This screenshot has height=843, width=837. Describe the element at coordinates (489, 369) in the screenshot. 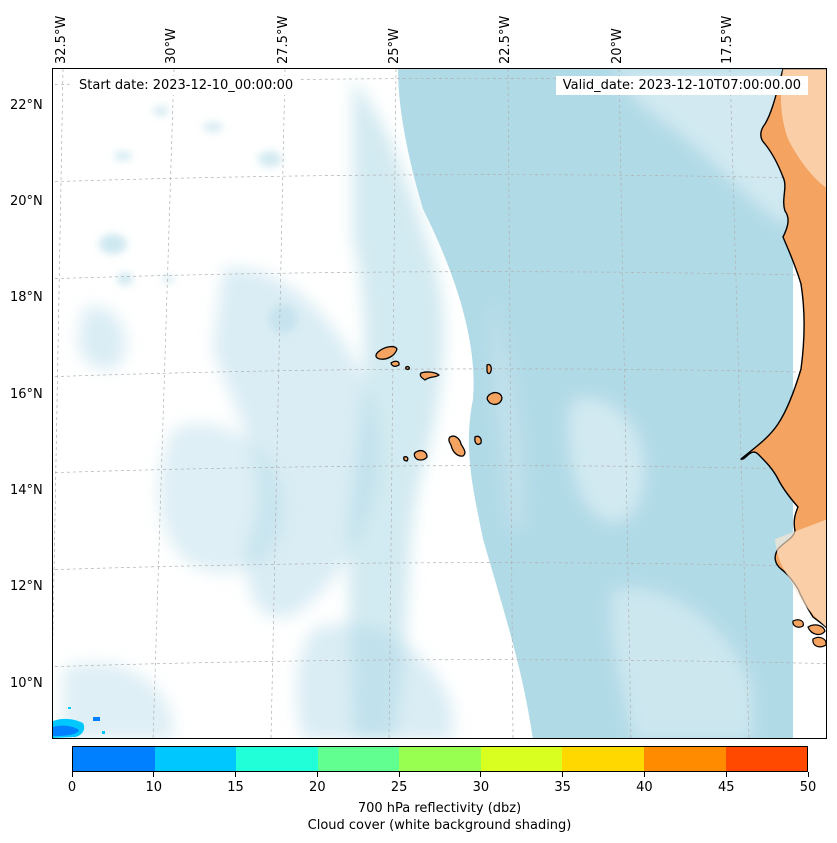

I see `island-sal` at that location.